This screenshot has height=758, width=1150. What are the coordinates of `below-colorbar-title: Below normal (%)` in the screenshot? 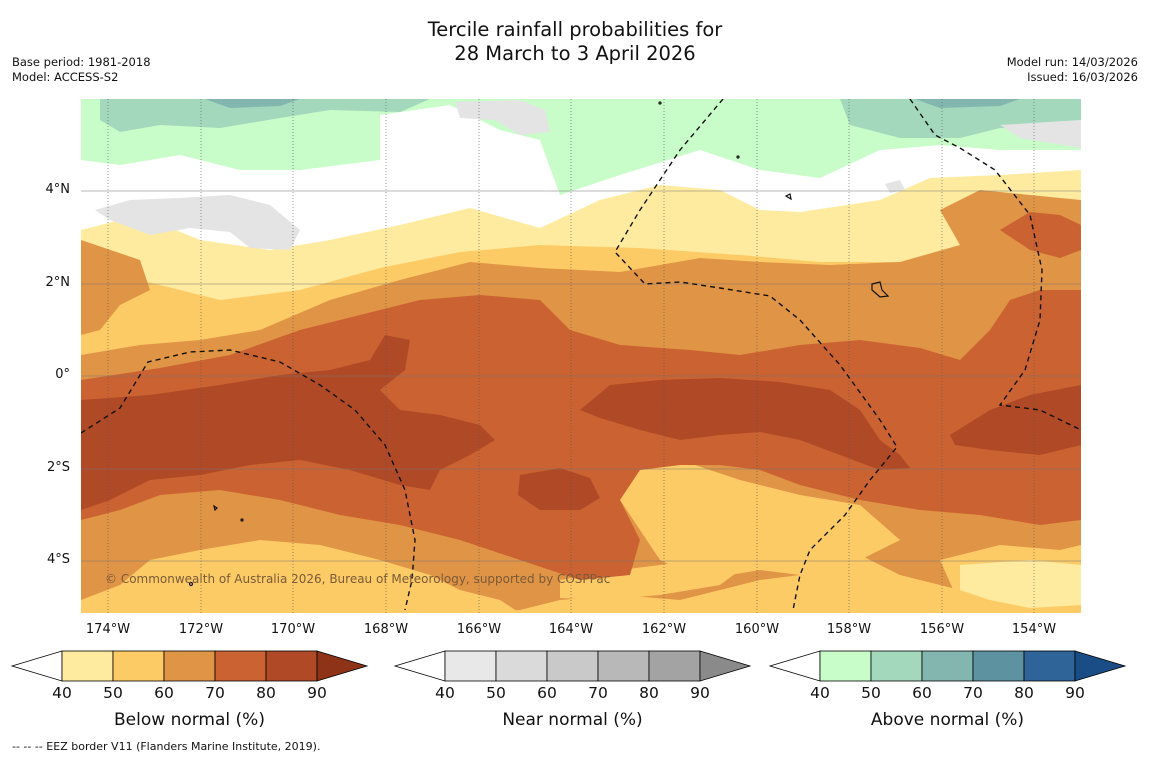 It's located at (189, 720).